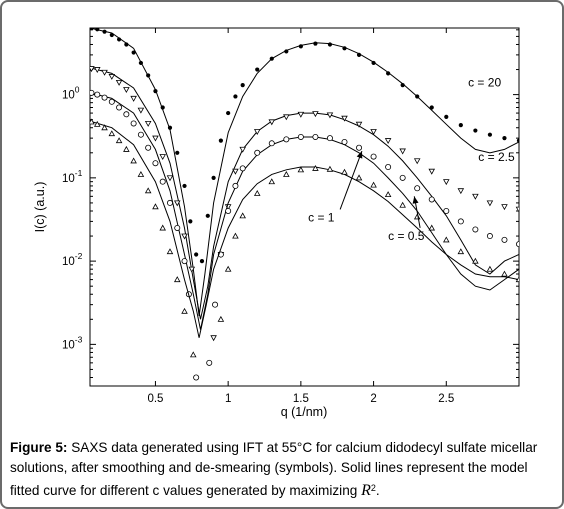 The image size is (564, 509). I want to click on y-axis-label: I(c) (a.u.), so click(40, 207).